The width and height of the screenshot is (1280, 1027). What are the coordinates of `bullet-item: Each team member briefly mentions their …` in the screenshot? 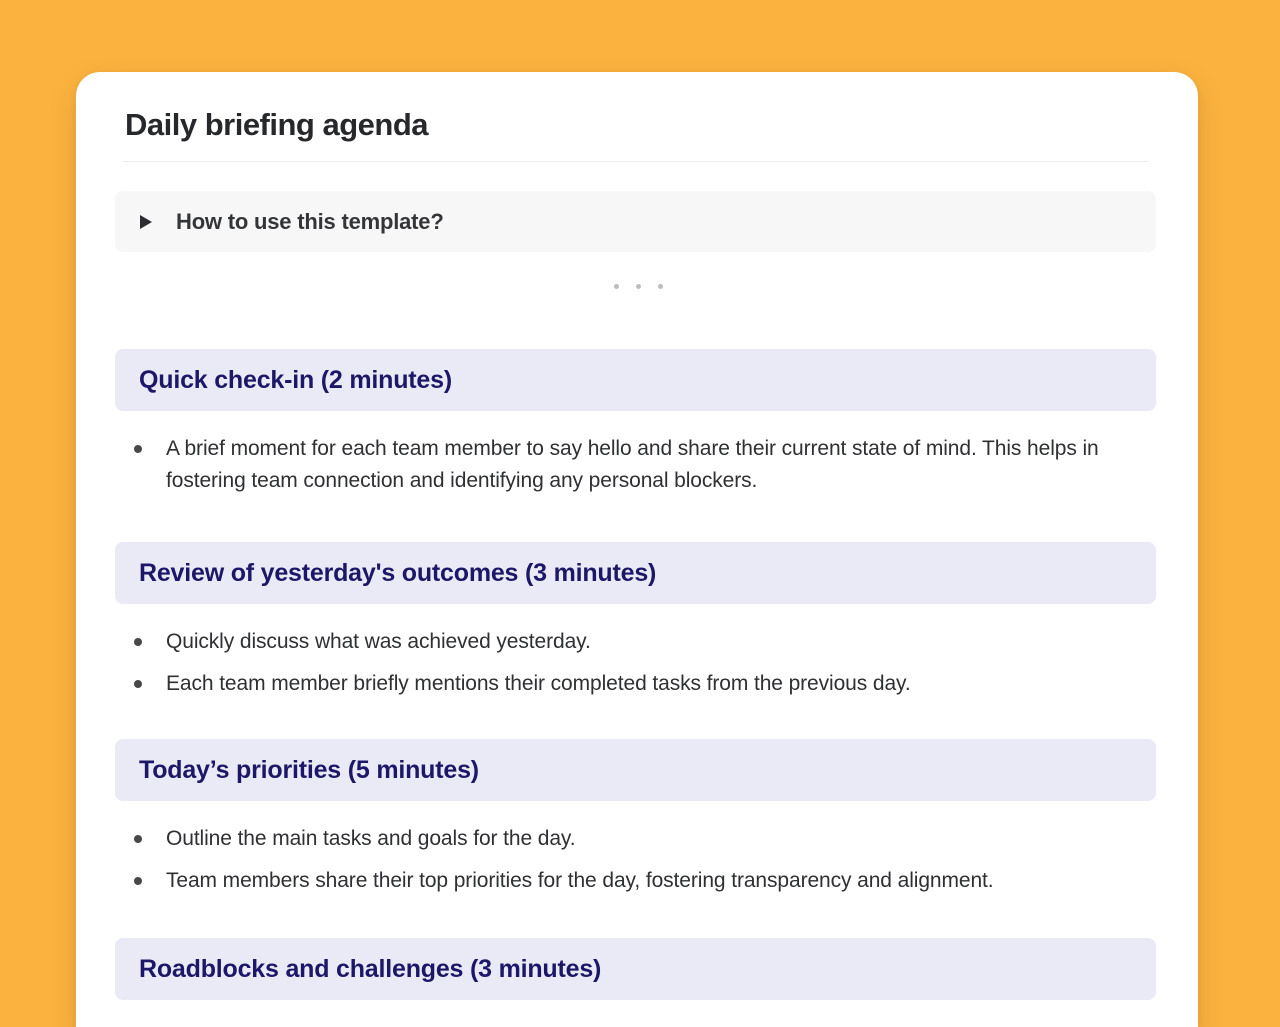 It's located at (625, 684).